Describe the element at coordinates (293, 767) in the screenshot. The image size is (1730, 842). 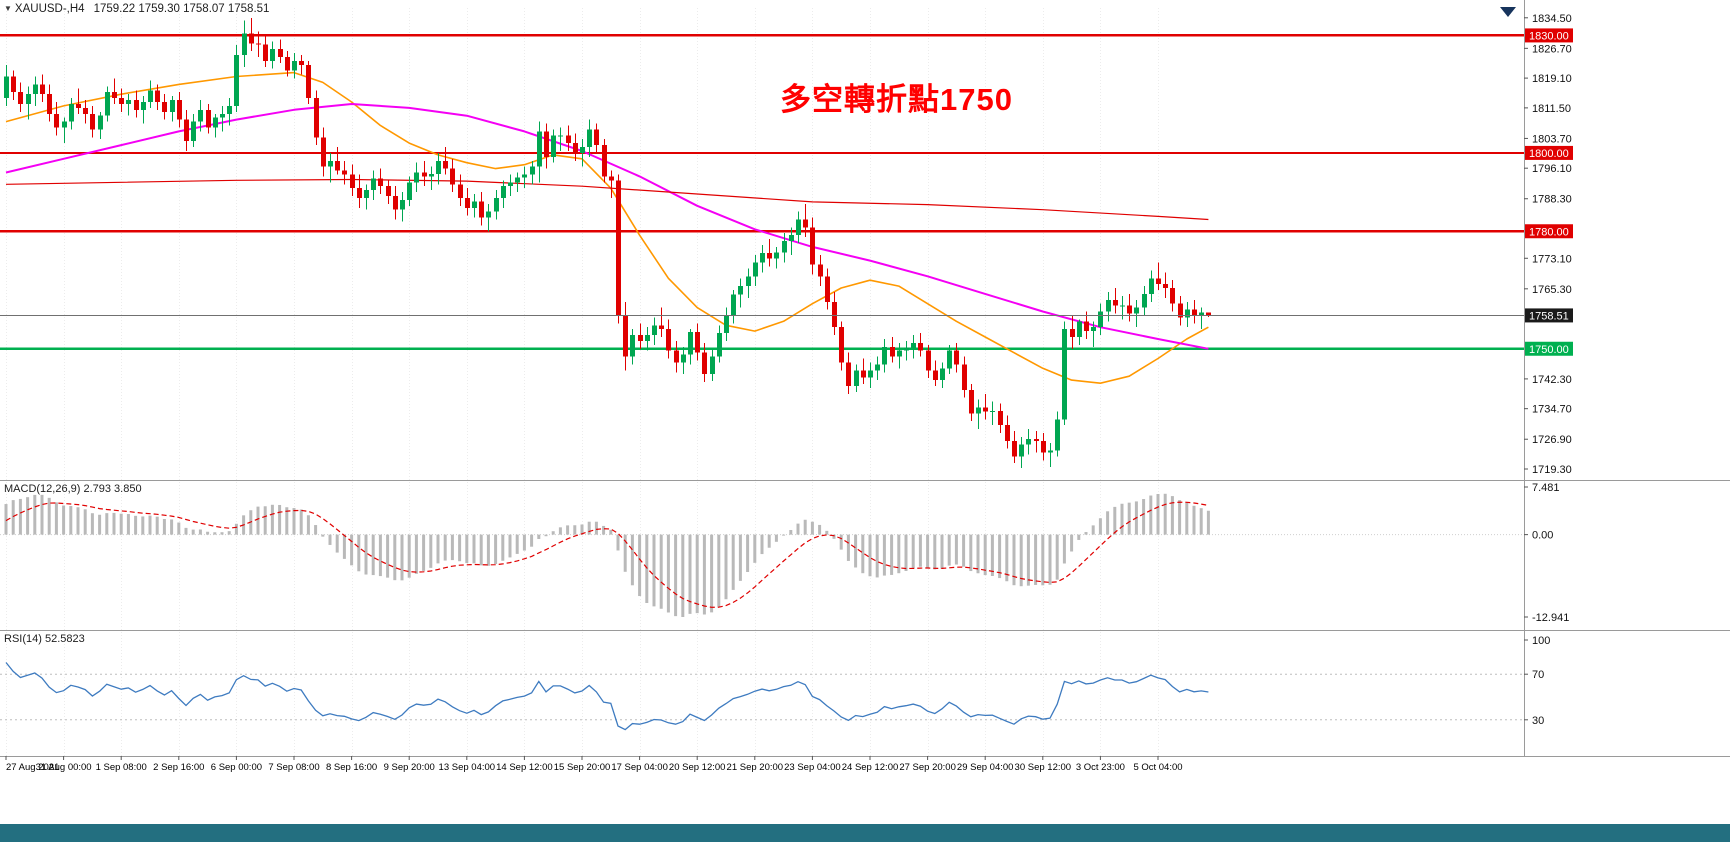
I see `time-tick-label: 7 Sep 08:00` at that location.